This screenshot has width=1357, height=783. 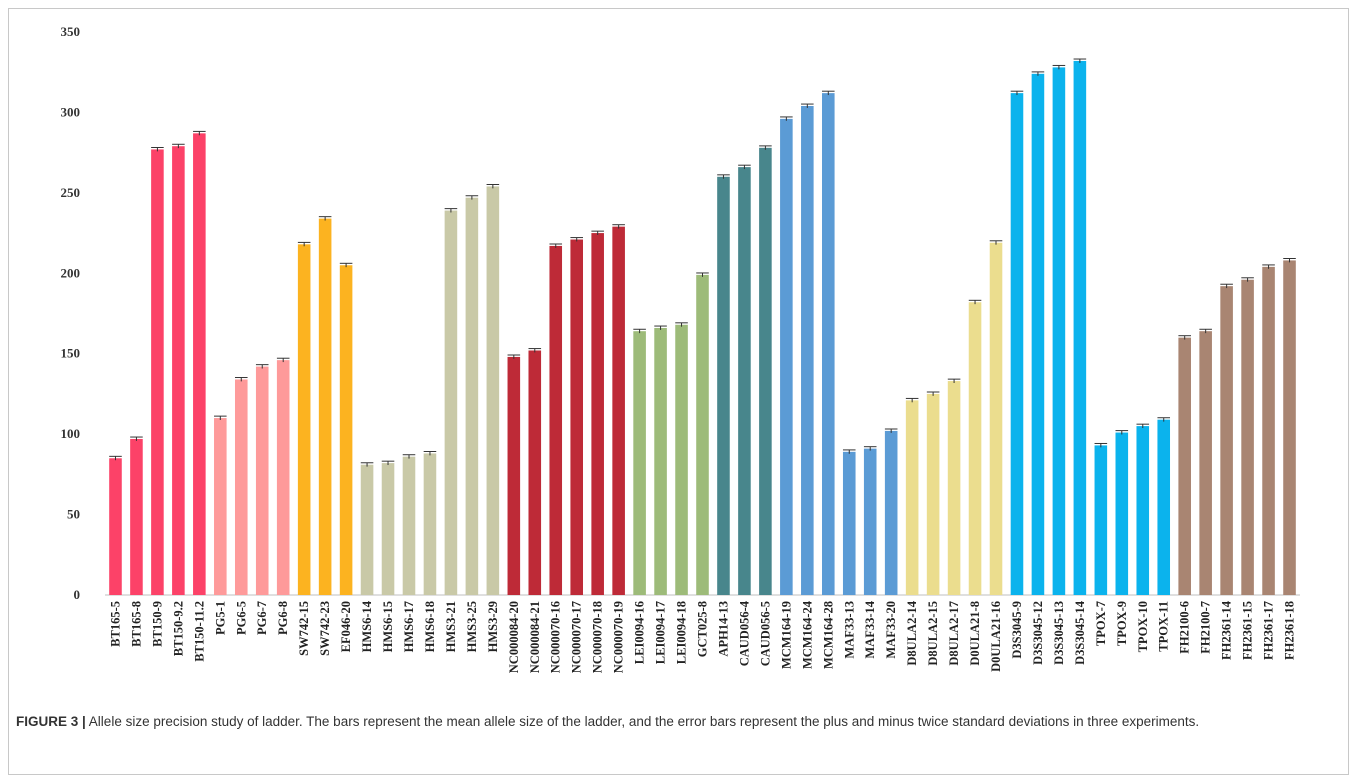 What do you see at coordinates (535, 637) in the screenshot?
I see `x-tick-label: NC000084-21` at bounding box center [535, 637].